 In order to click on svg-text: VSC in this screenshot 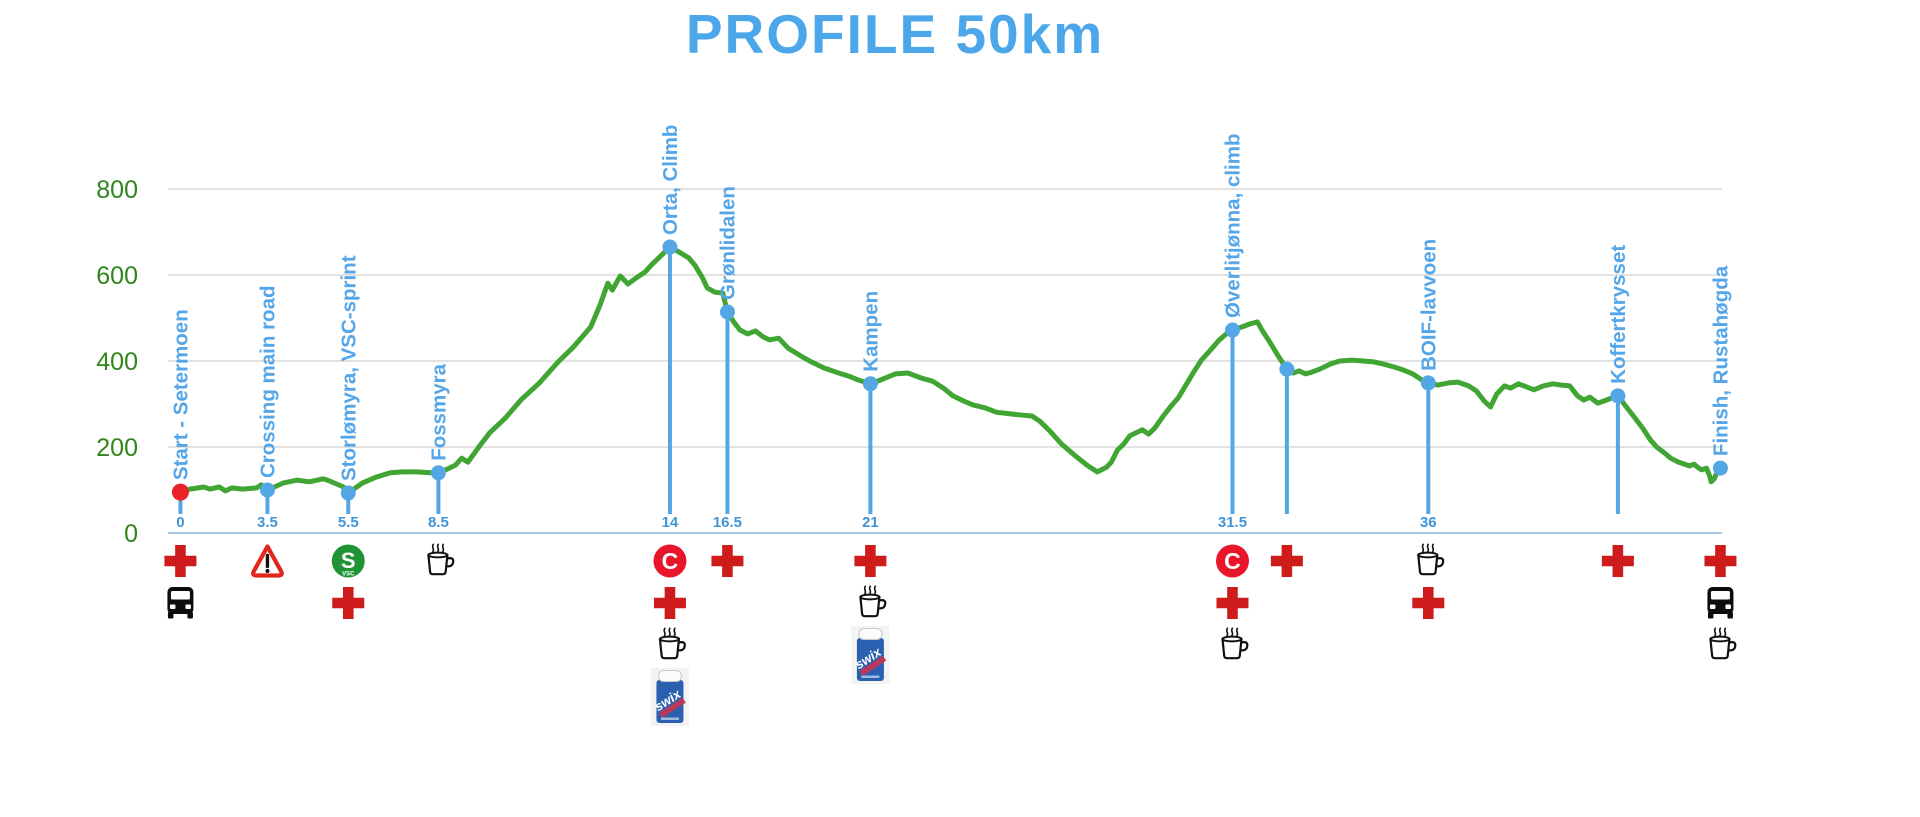, I will do `click(348, 575)`.